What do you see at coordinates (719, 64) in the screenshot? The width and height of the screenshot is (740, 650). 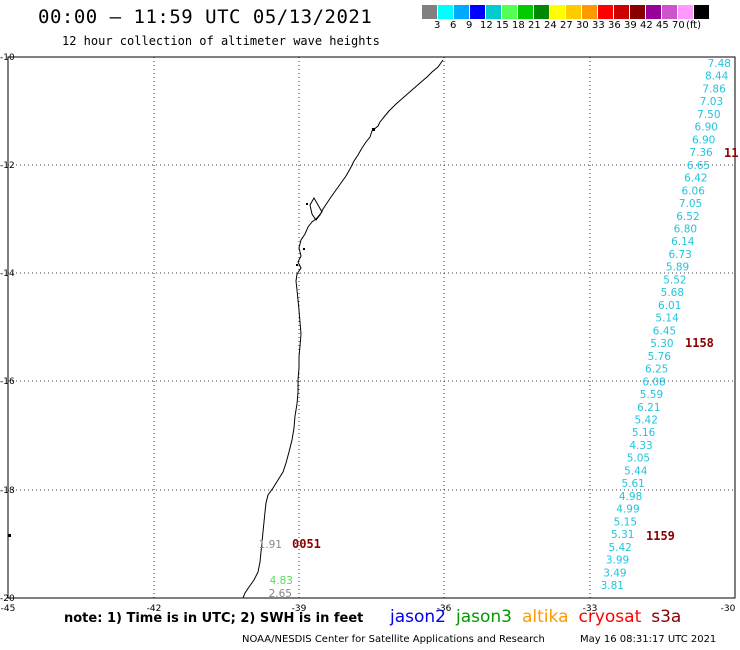 I see `wave-height-value: 7.48` at bounding box center [719, 64].